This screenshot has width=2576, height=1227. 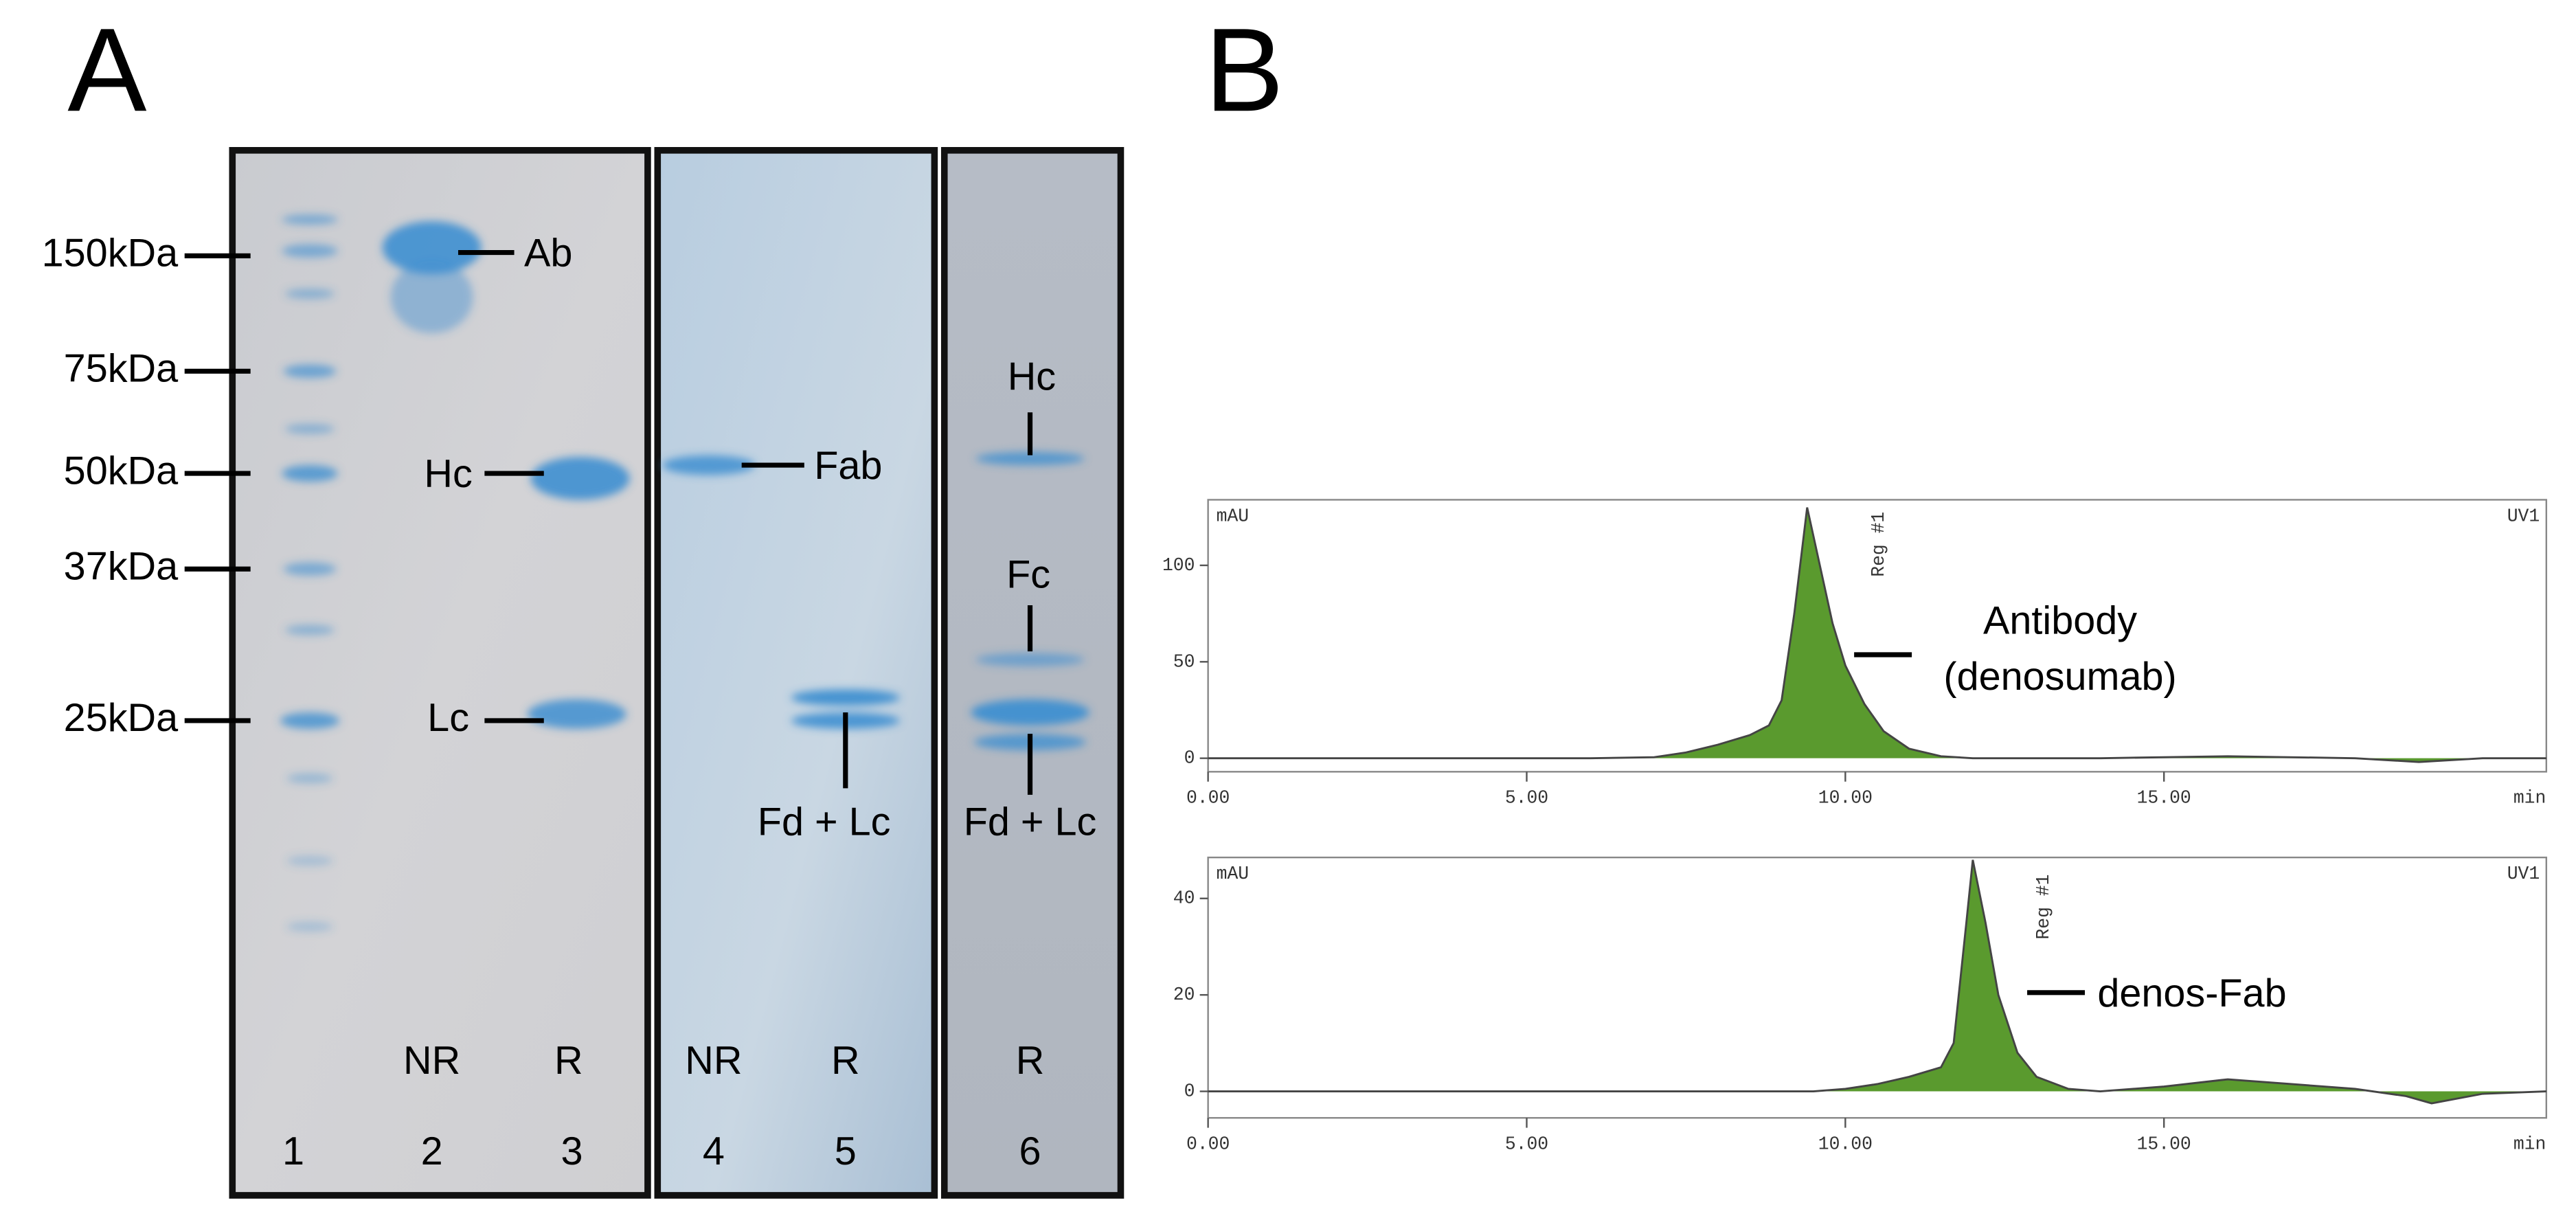 I want to click on y-tick-label: 100, so click(x=1178, y=565).